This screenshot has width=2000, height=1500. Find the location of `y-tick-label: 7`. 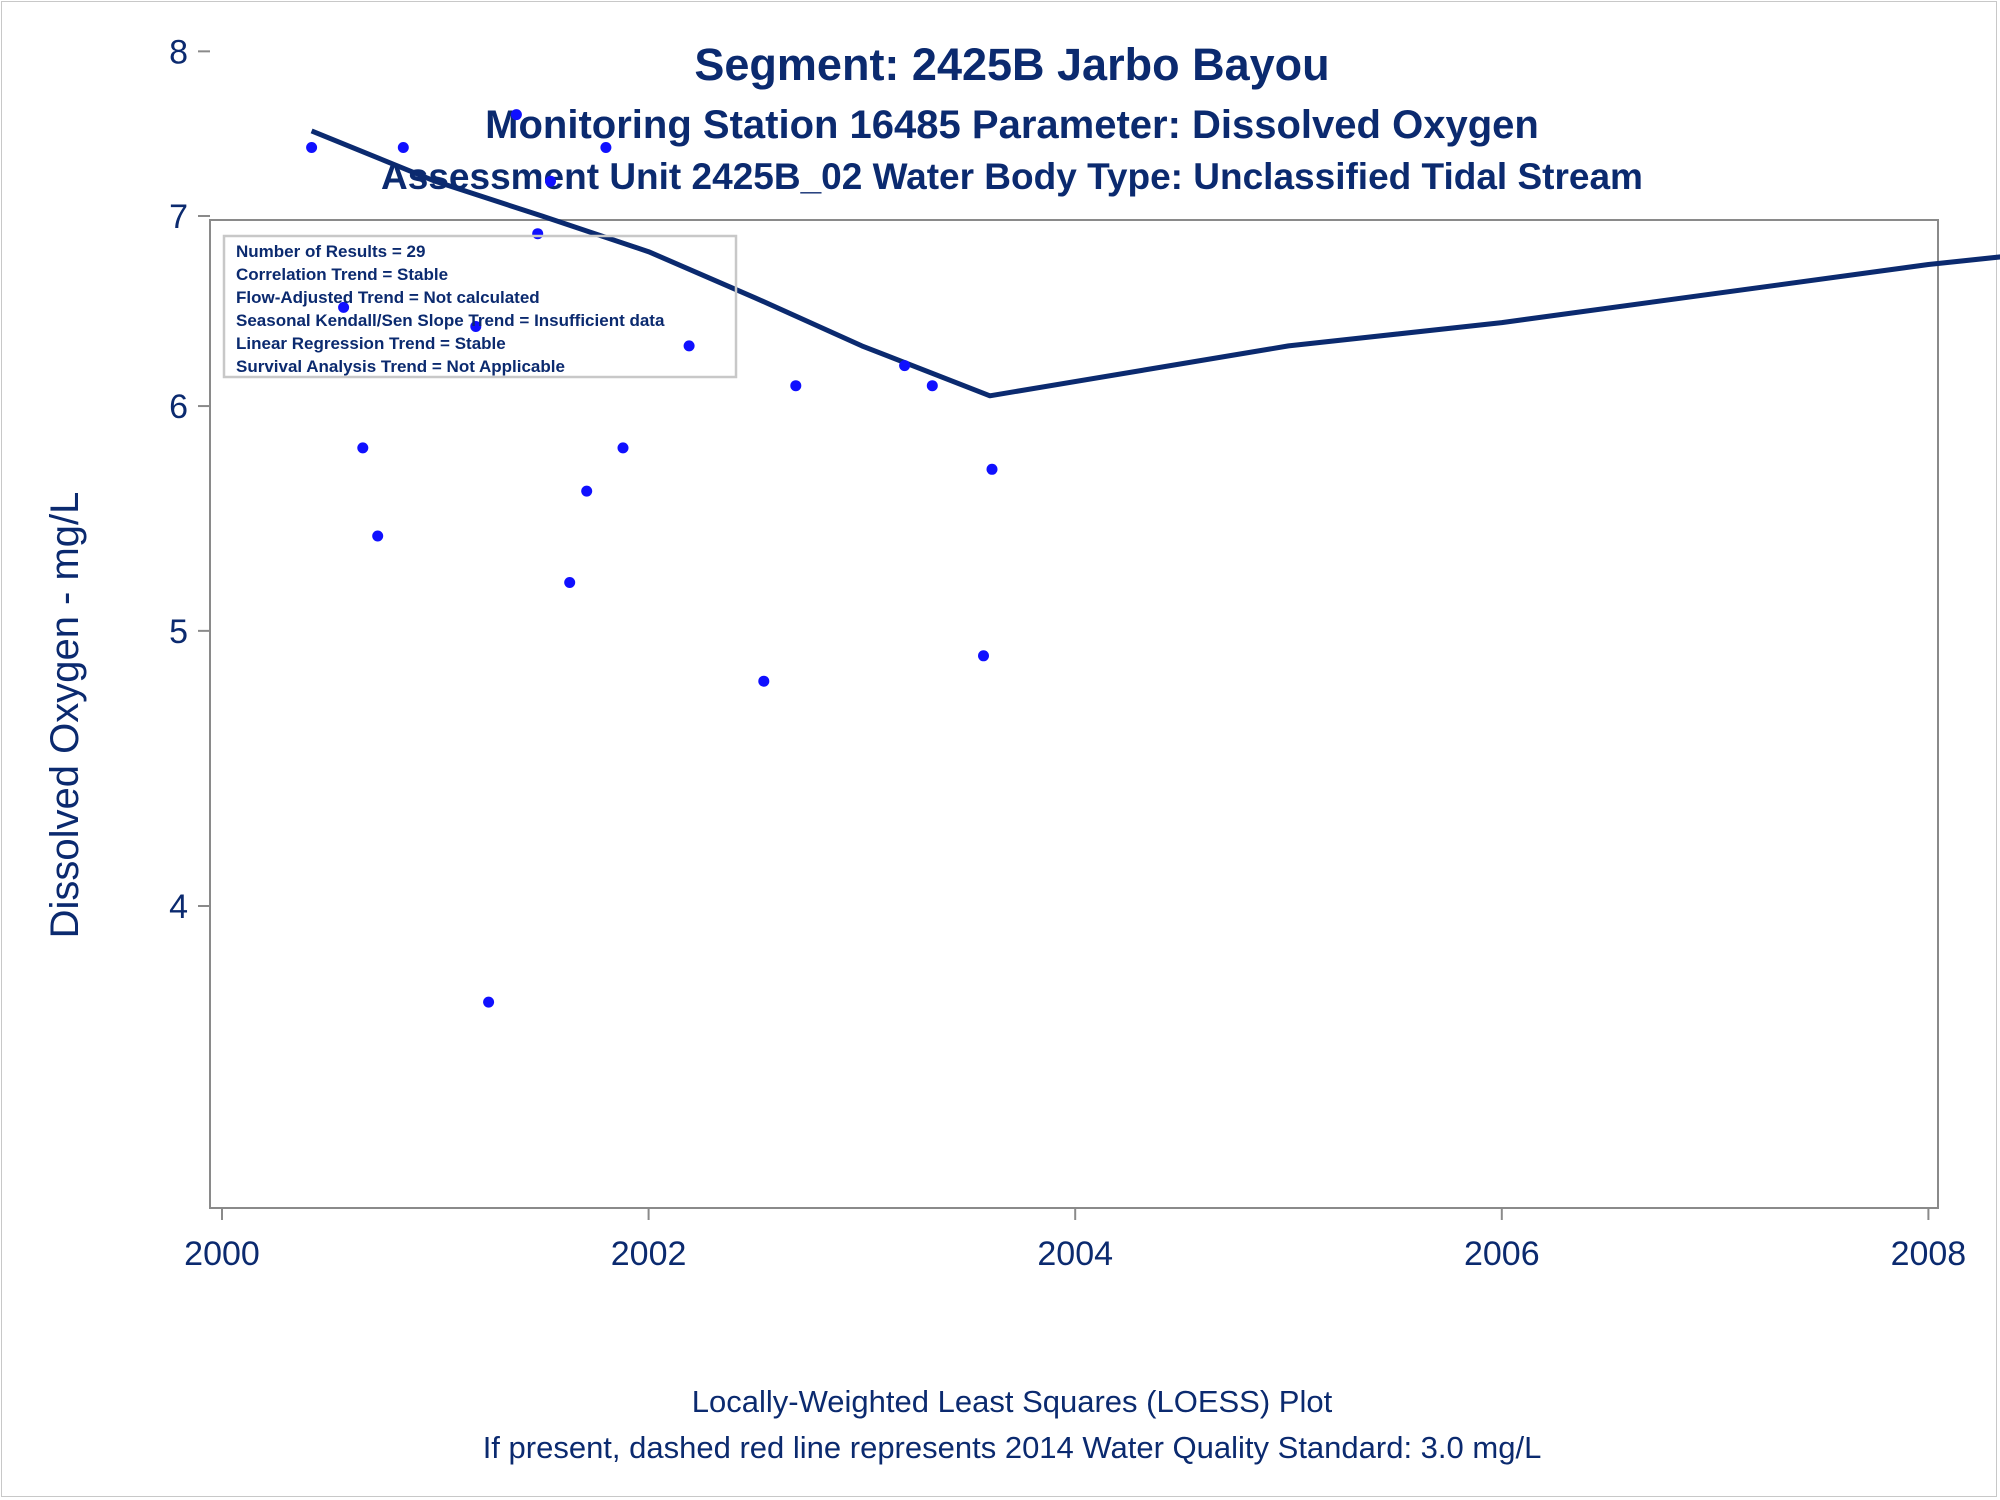

y-tick-label: 7 is located at coordinates (178, 217).